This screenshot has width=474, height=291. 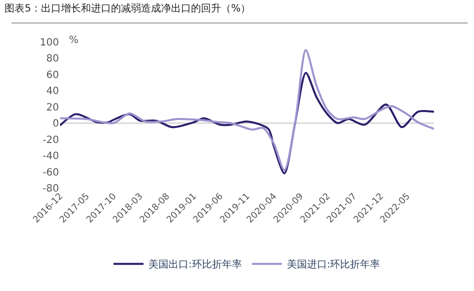 What do you see at coordinates (50, 189) in the screenshot?
I see `y-tick-label: -80` at bounding box center [50, 189].